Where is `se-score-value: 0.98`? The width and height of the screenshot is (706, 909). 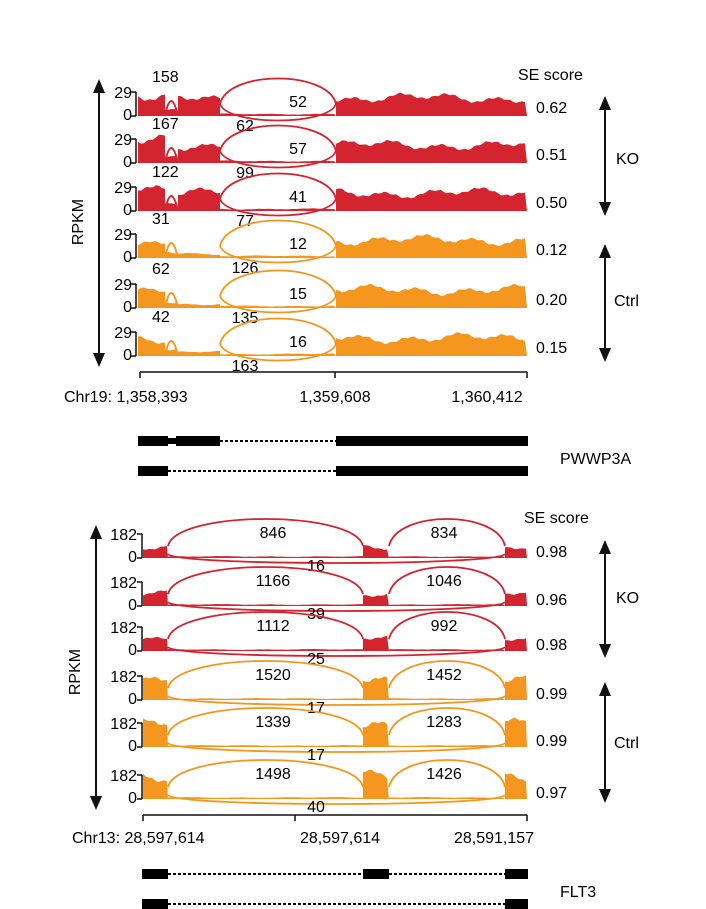
se-score-value: 0.98 is located at coordinates (551, 552).